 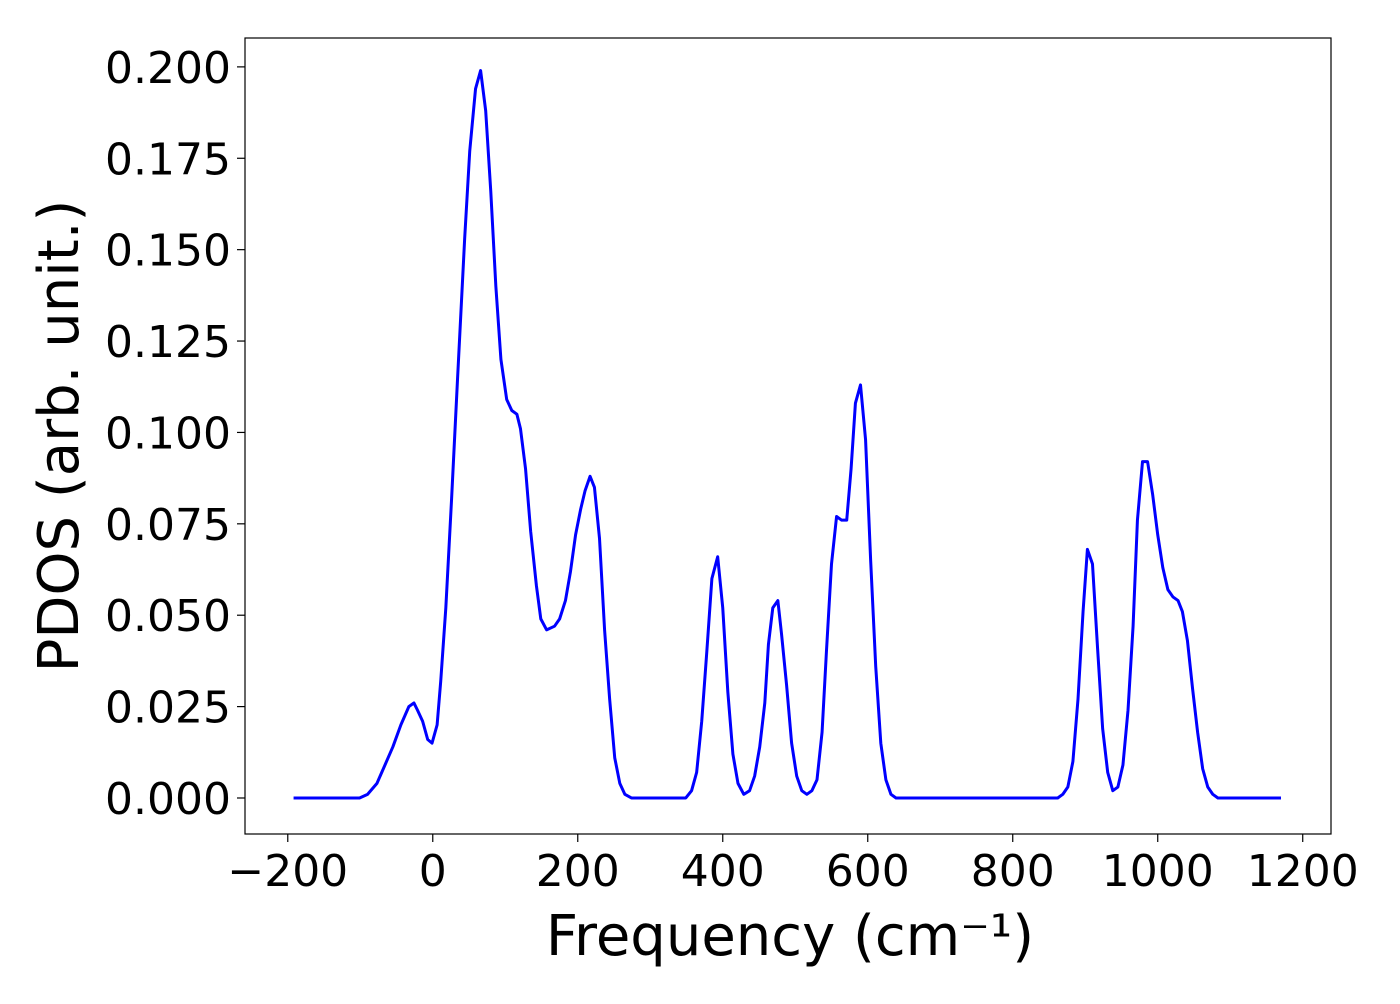 What do you see at coordinates (168, 525) in the screenshot?
I see `y-tick-label: 0.075` at bounding box center [168, 525].